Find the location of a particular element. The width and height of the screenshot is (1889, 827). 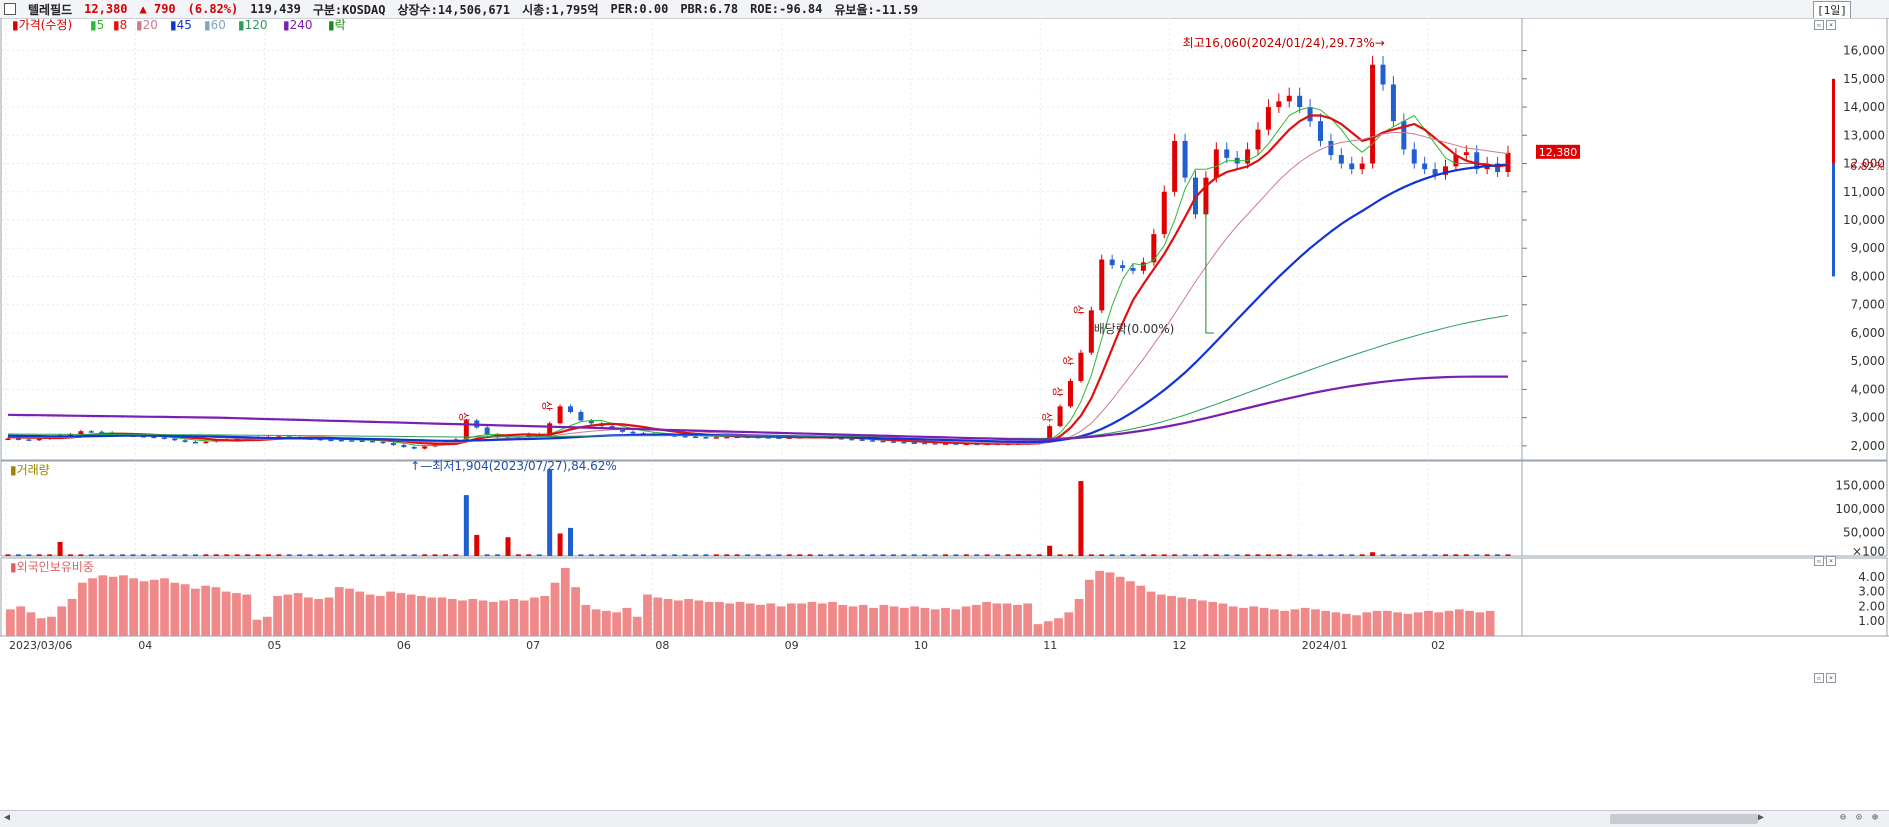

horizontal-scrollbar: ◀ ▶ ⊖ ⊙ ⊕ is located at coordinates (944, 818).